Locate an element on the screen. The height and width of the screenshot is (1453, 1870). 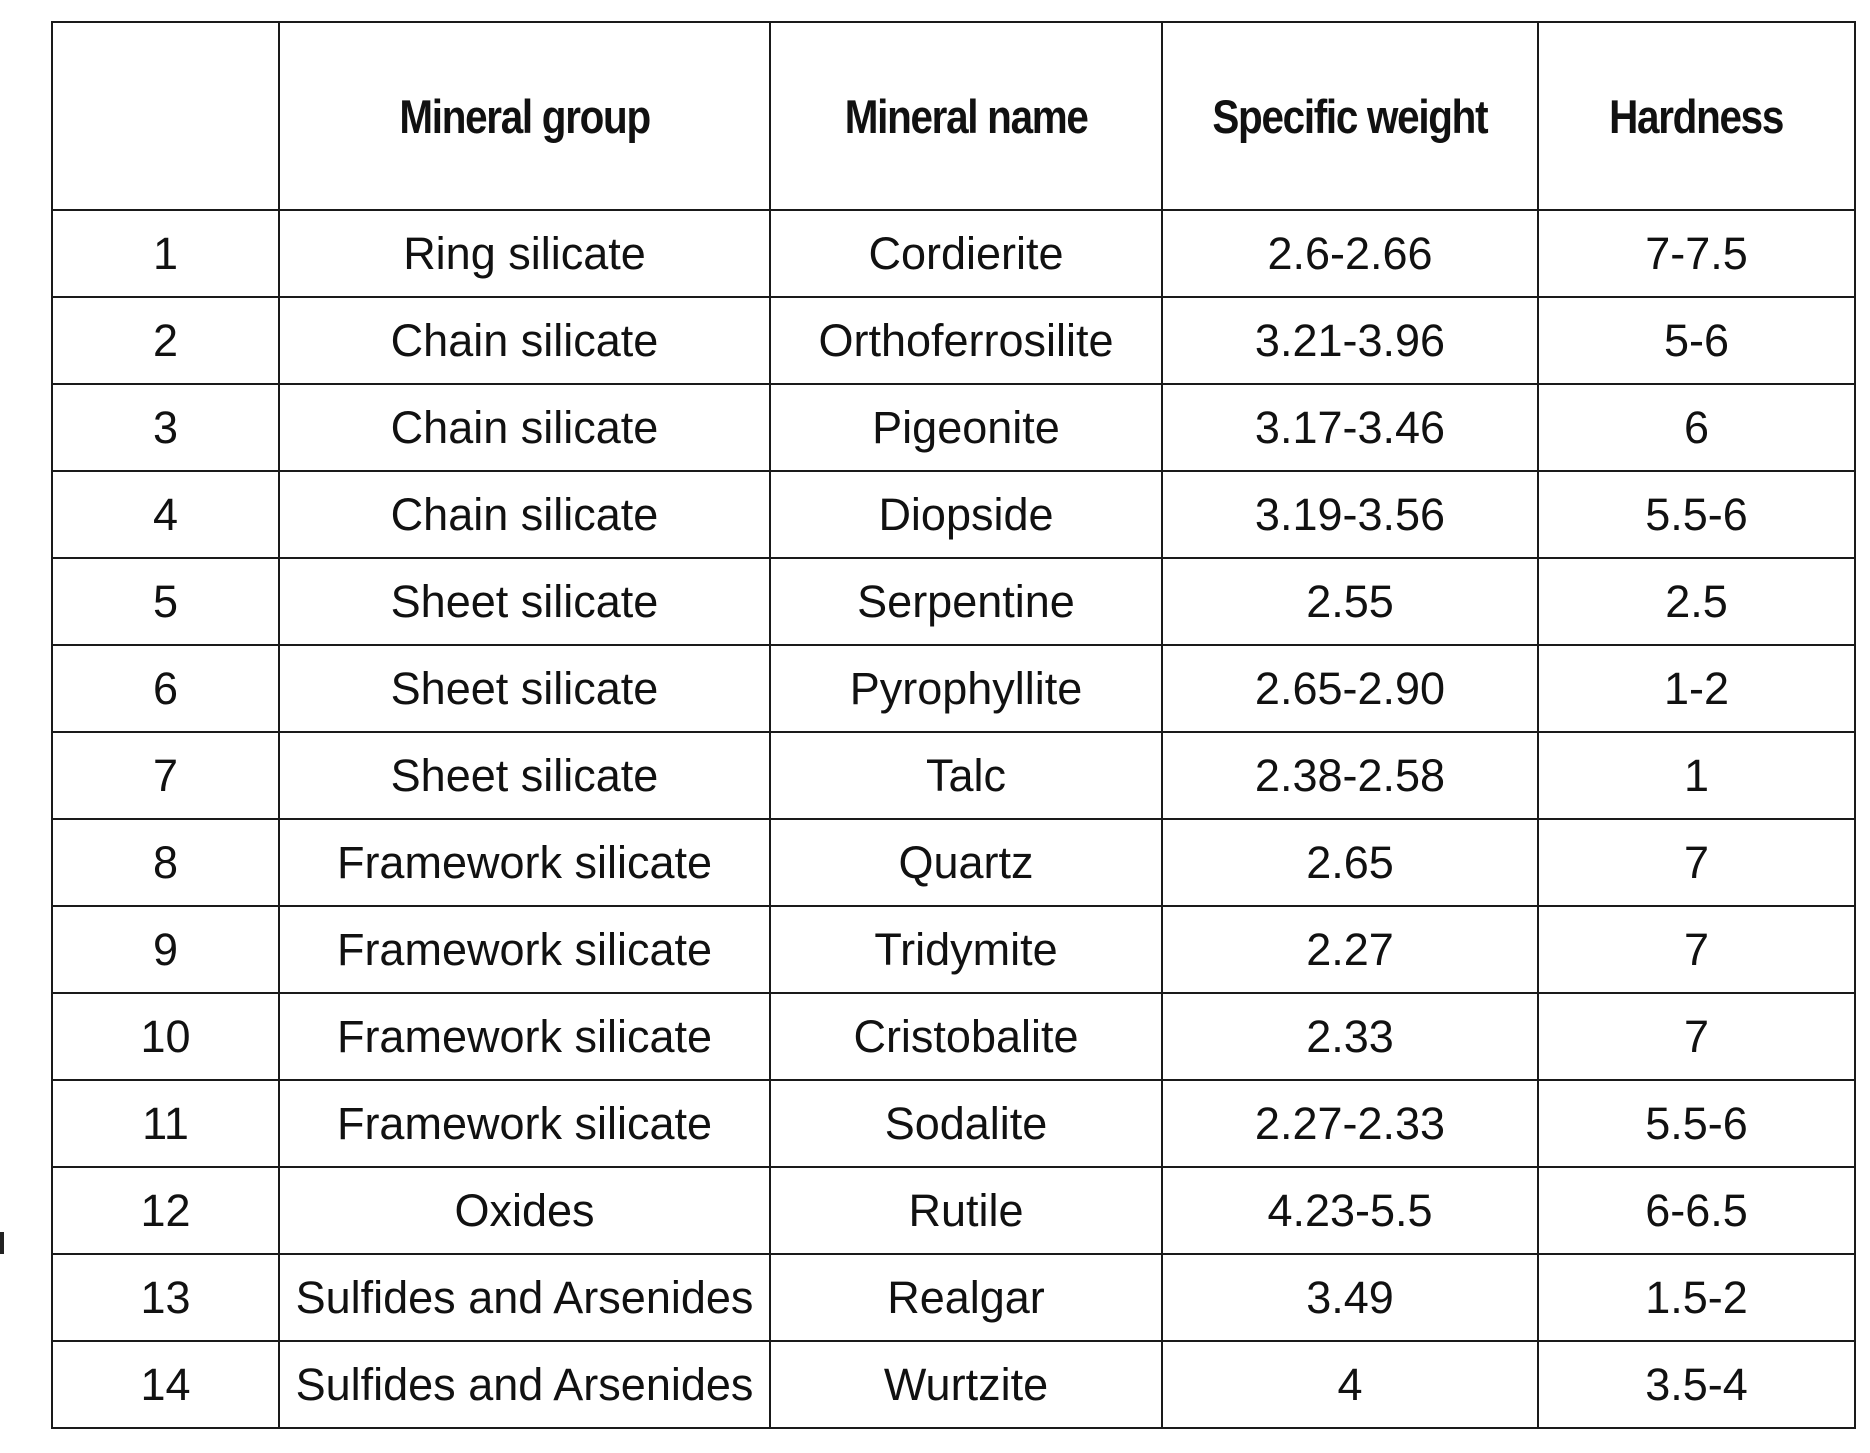
specific-weight-cell: 3.17-3.46 is located at coordinates (1350, 427).